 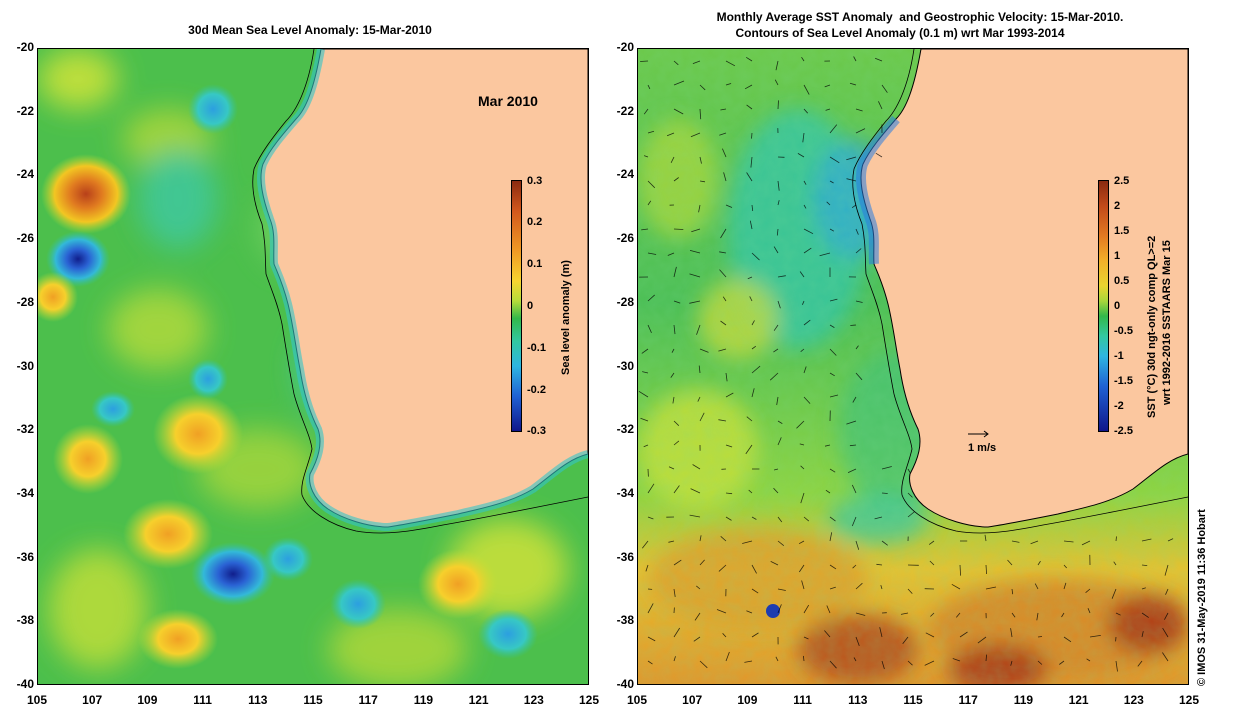 I want to click on right-lon-tick: 109, so click(x=747, y=700).